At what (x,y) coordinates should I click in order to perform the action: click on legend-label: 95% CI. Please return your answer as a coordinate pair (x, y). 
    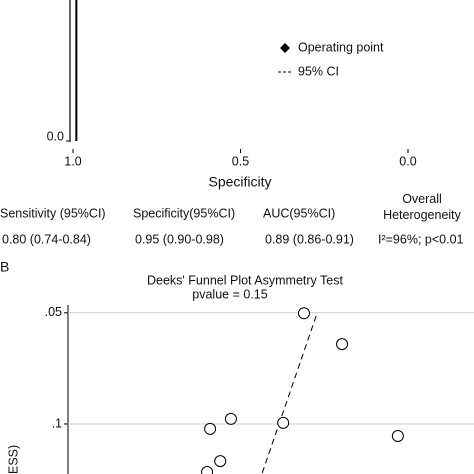
    Looking at the image, I should click on (318, 71).